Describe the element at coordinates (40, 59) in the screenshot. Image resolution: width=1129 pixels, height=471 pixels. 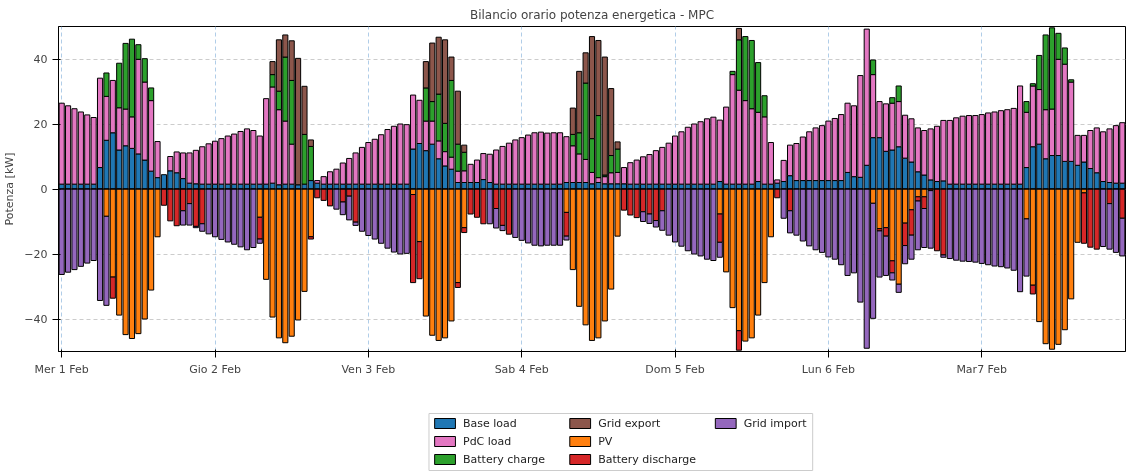
I see `y-tick-label: 40` at that location.